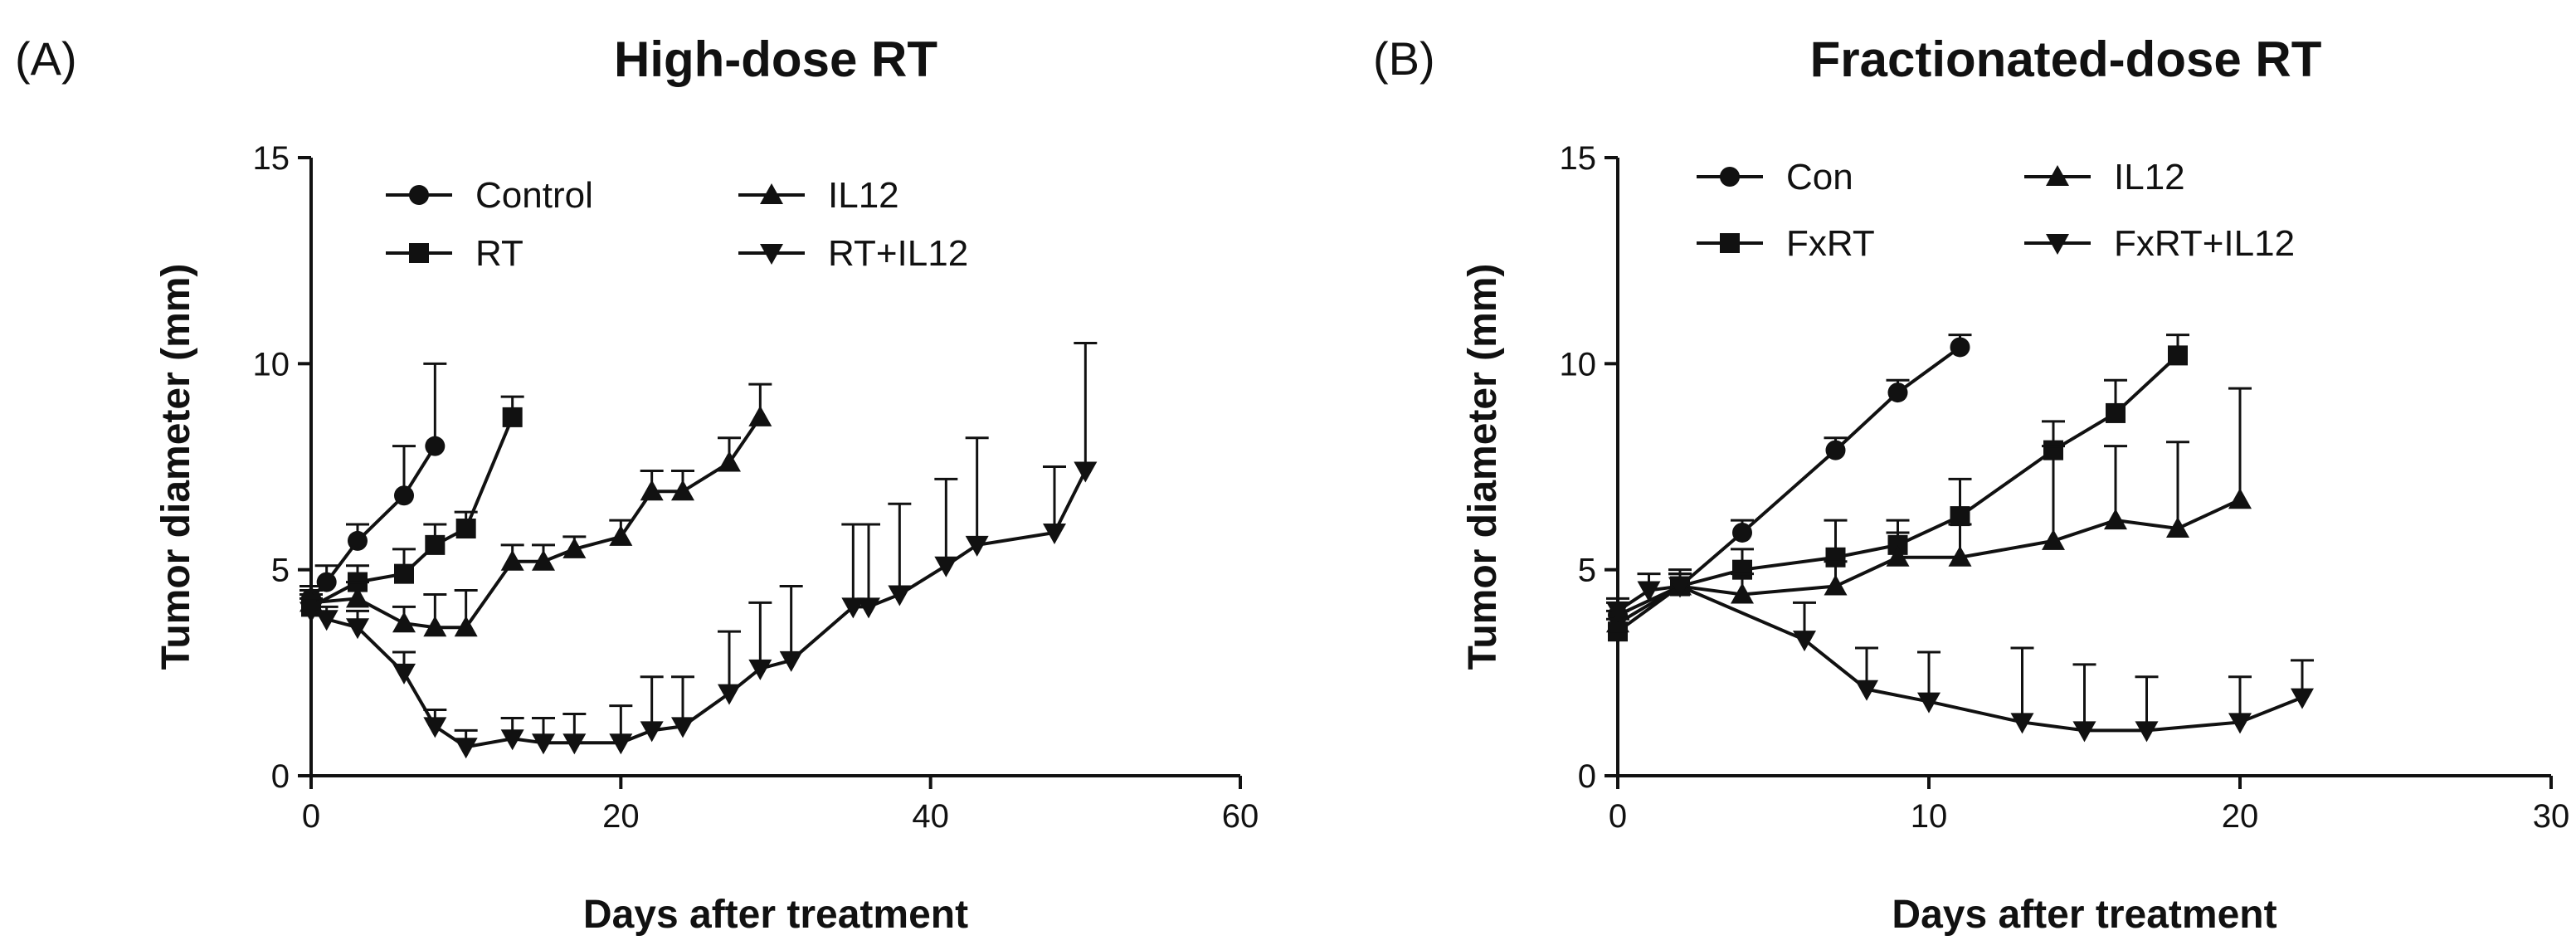 Image resolution: width=2576 pixels, height=950 pixels. What do you see at coordinates (2204, 243) in the screenshot?
I see `legend-label: FxRT+IL12` at bounding box center [2204, 243].